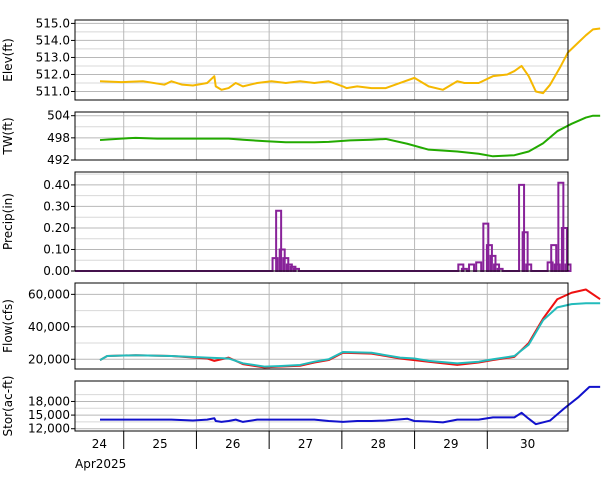  What do you see at coordinates (56, 249) in the screenshot?
I see `y-tick-label: 0.10` at bounding box center [56, 249].